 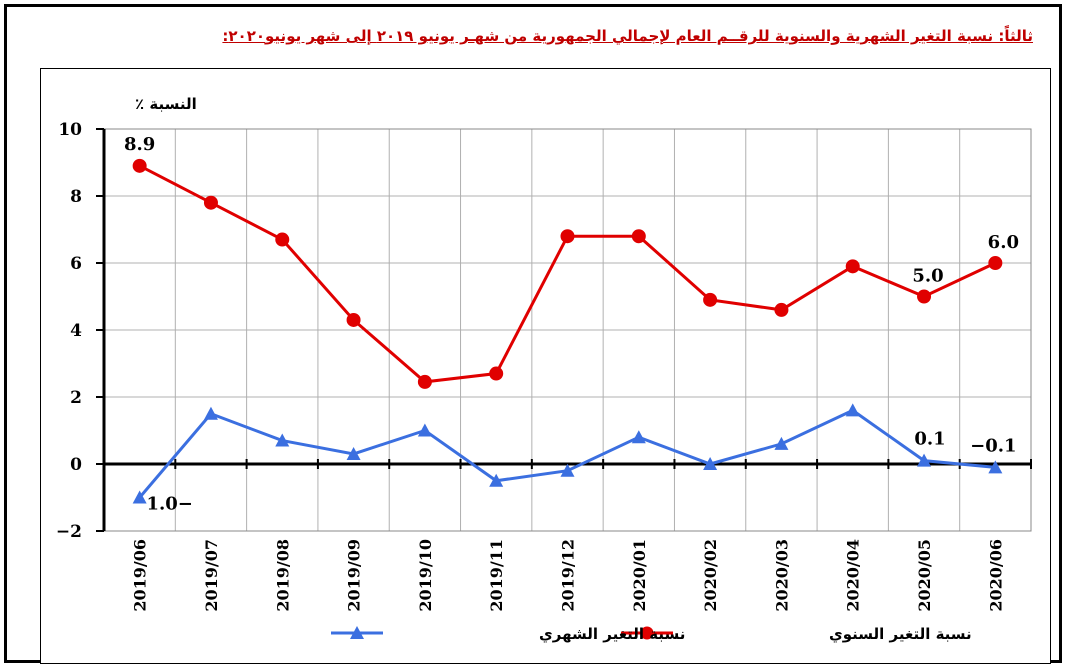 What do you see at coordinates (76, 398) in the screenshot?
I see `y-tick-label: 2` at bounding box center [76, 398].